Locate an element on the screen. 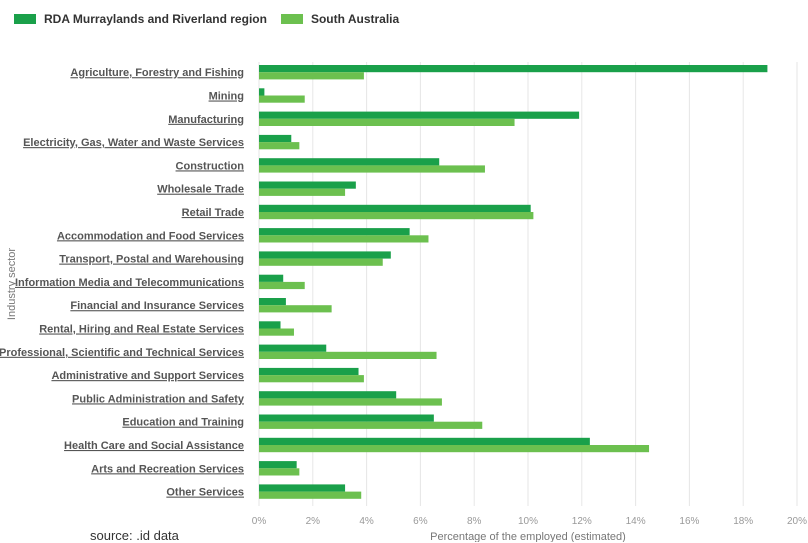  category-label: Wholesale Trade is located at coordinates (200, 190).